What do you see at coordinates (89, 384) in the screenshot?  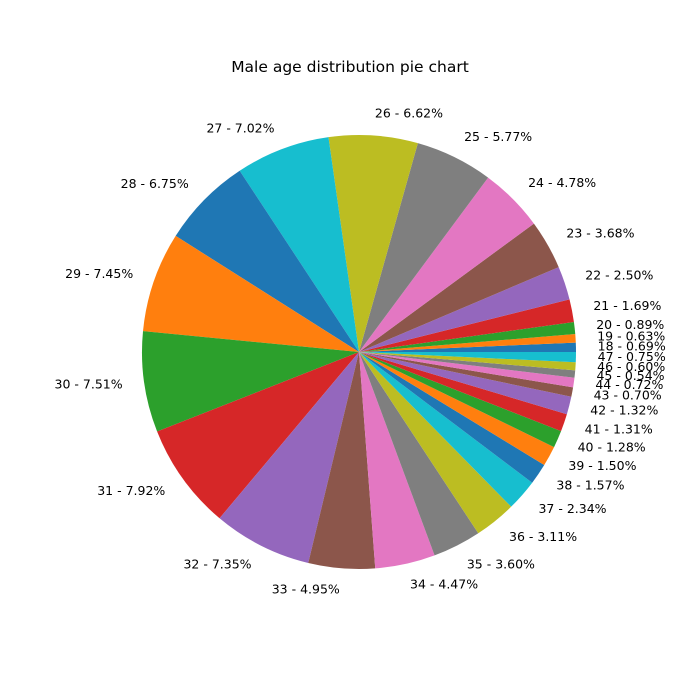 I see `pie-label-30: 30 - 7.51%` at bounding box center [89, 384].